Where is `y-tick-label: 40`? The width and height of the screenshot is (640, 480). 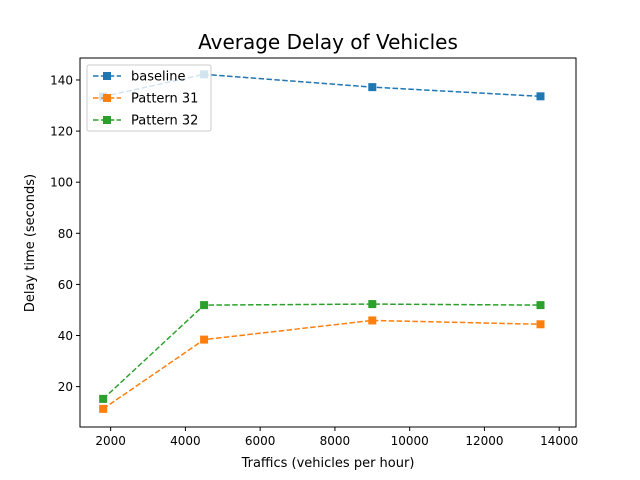 y-tick-label: 40 is located at coordinates (65, 336).